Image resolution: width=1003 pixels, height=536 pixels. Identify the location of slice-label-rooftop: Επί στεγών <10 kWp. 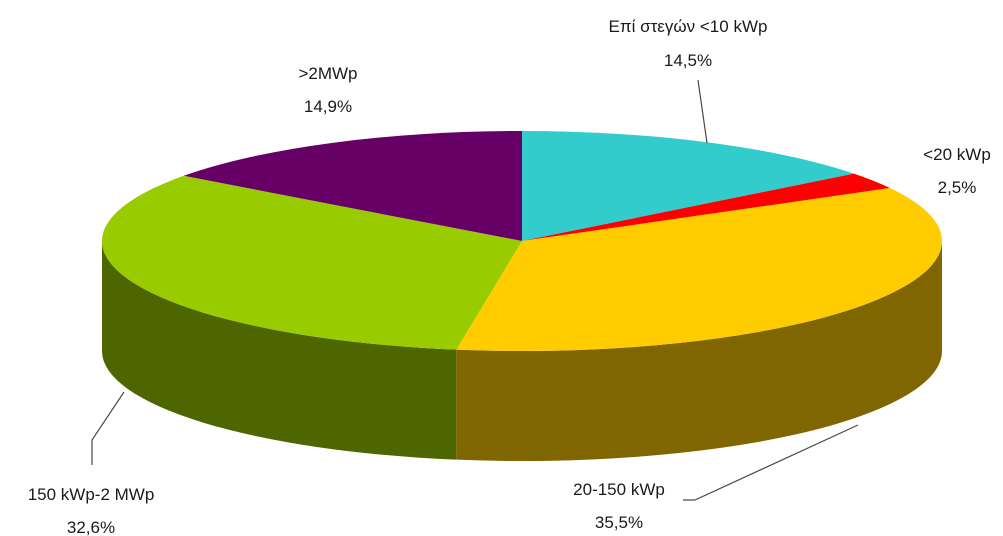
(688, 26).